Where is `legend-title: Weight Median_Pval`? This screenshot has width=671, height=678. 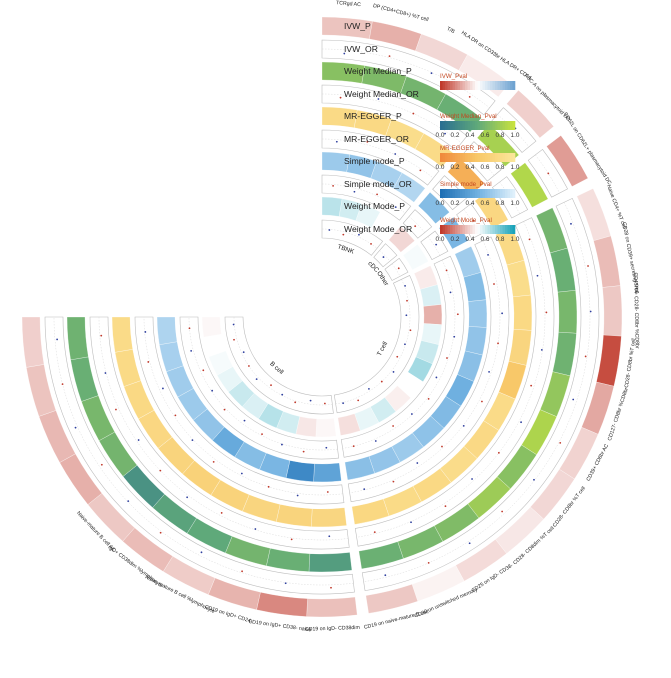
legend-title: Weight Median_Pval is located at coordinates (468, 116).